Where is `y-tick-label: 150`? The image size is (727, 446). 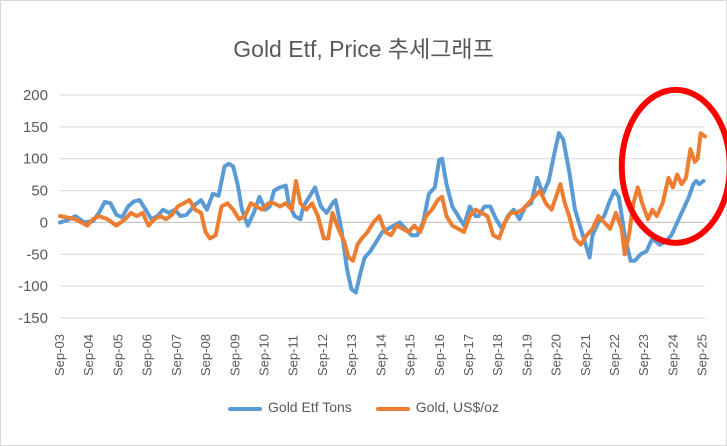 y-tick-label: 150 is located at coordinates (35, 127).